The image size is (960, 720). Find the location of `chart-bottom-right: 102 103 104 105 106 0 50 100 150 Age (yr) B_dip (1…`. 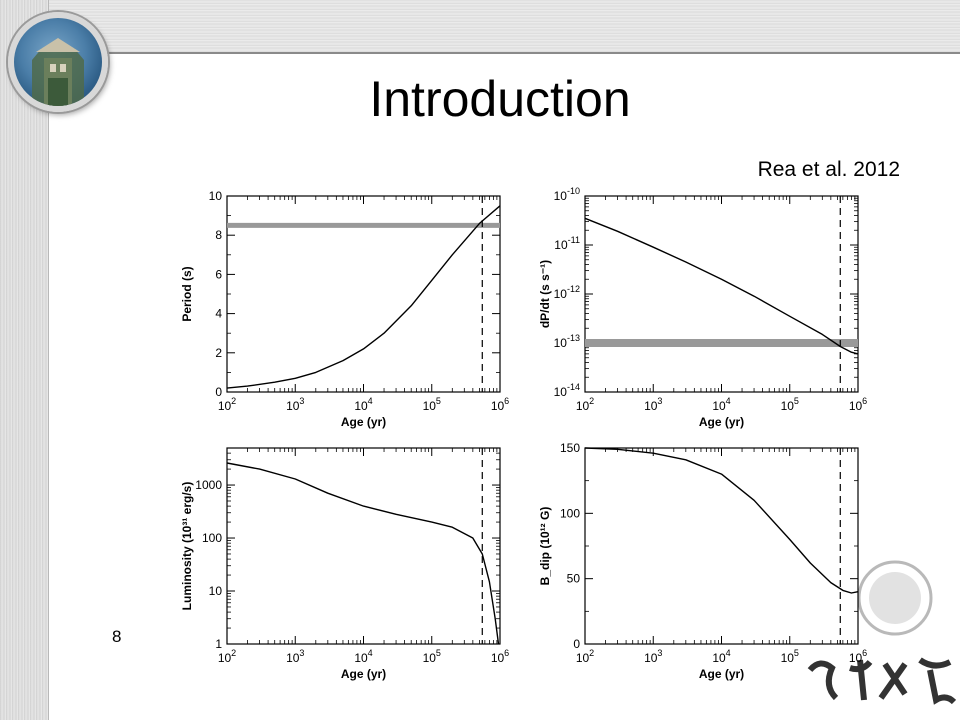

chart-bottom-right: 102 103 104 105 106 0 50 100 150 Age (yr) B_dip (1… is located at coordinates (702, 561).